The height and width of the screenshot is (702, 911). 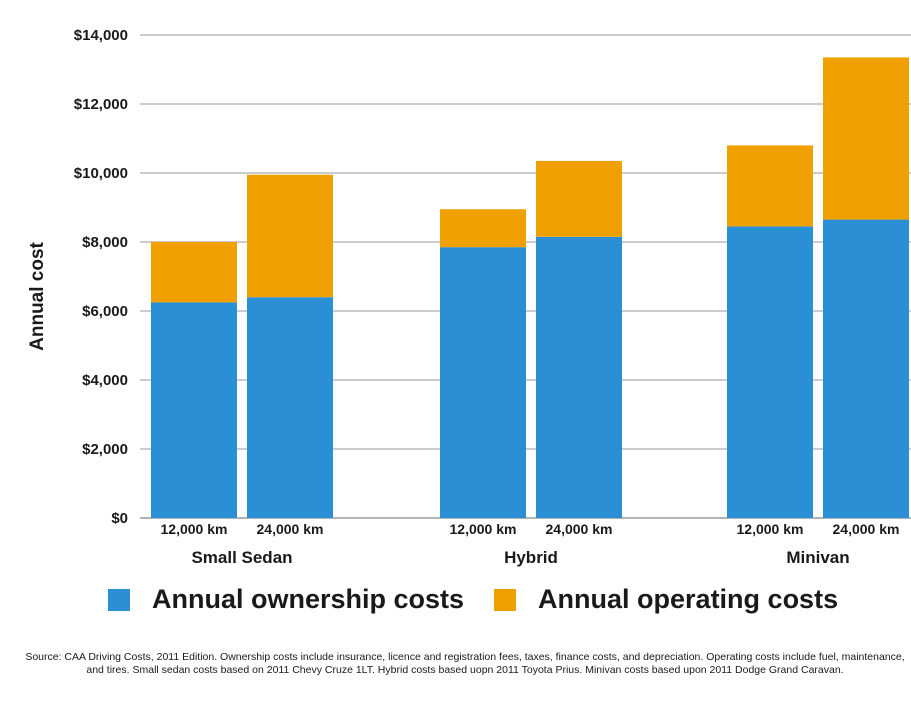 What do you see at coordinates (105, 380) in the screenshot?
I see `y-tick-label: $4,000` at bounding box center [105, 380].